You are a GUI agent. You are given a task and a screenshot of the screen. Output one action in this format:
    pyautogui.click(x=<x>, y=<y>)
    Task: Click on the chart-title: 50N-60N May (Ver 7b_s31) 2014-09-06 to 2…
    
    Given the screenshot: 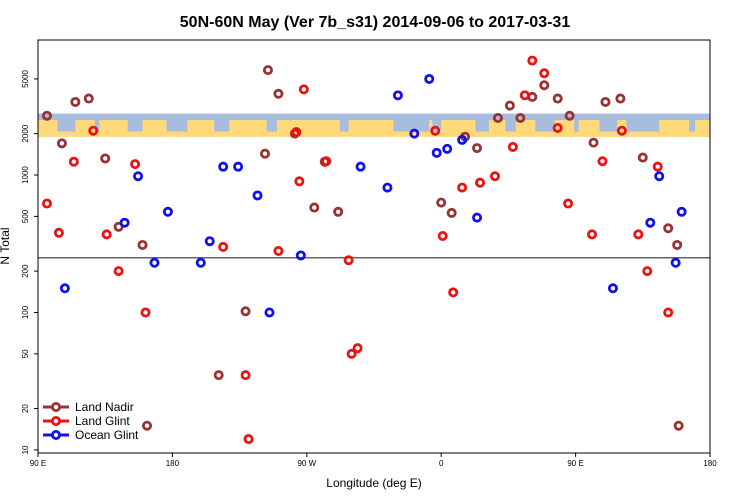 What is the action you would take?
    pyautogui.click(x=375, y=22)
    